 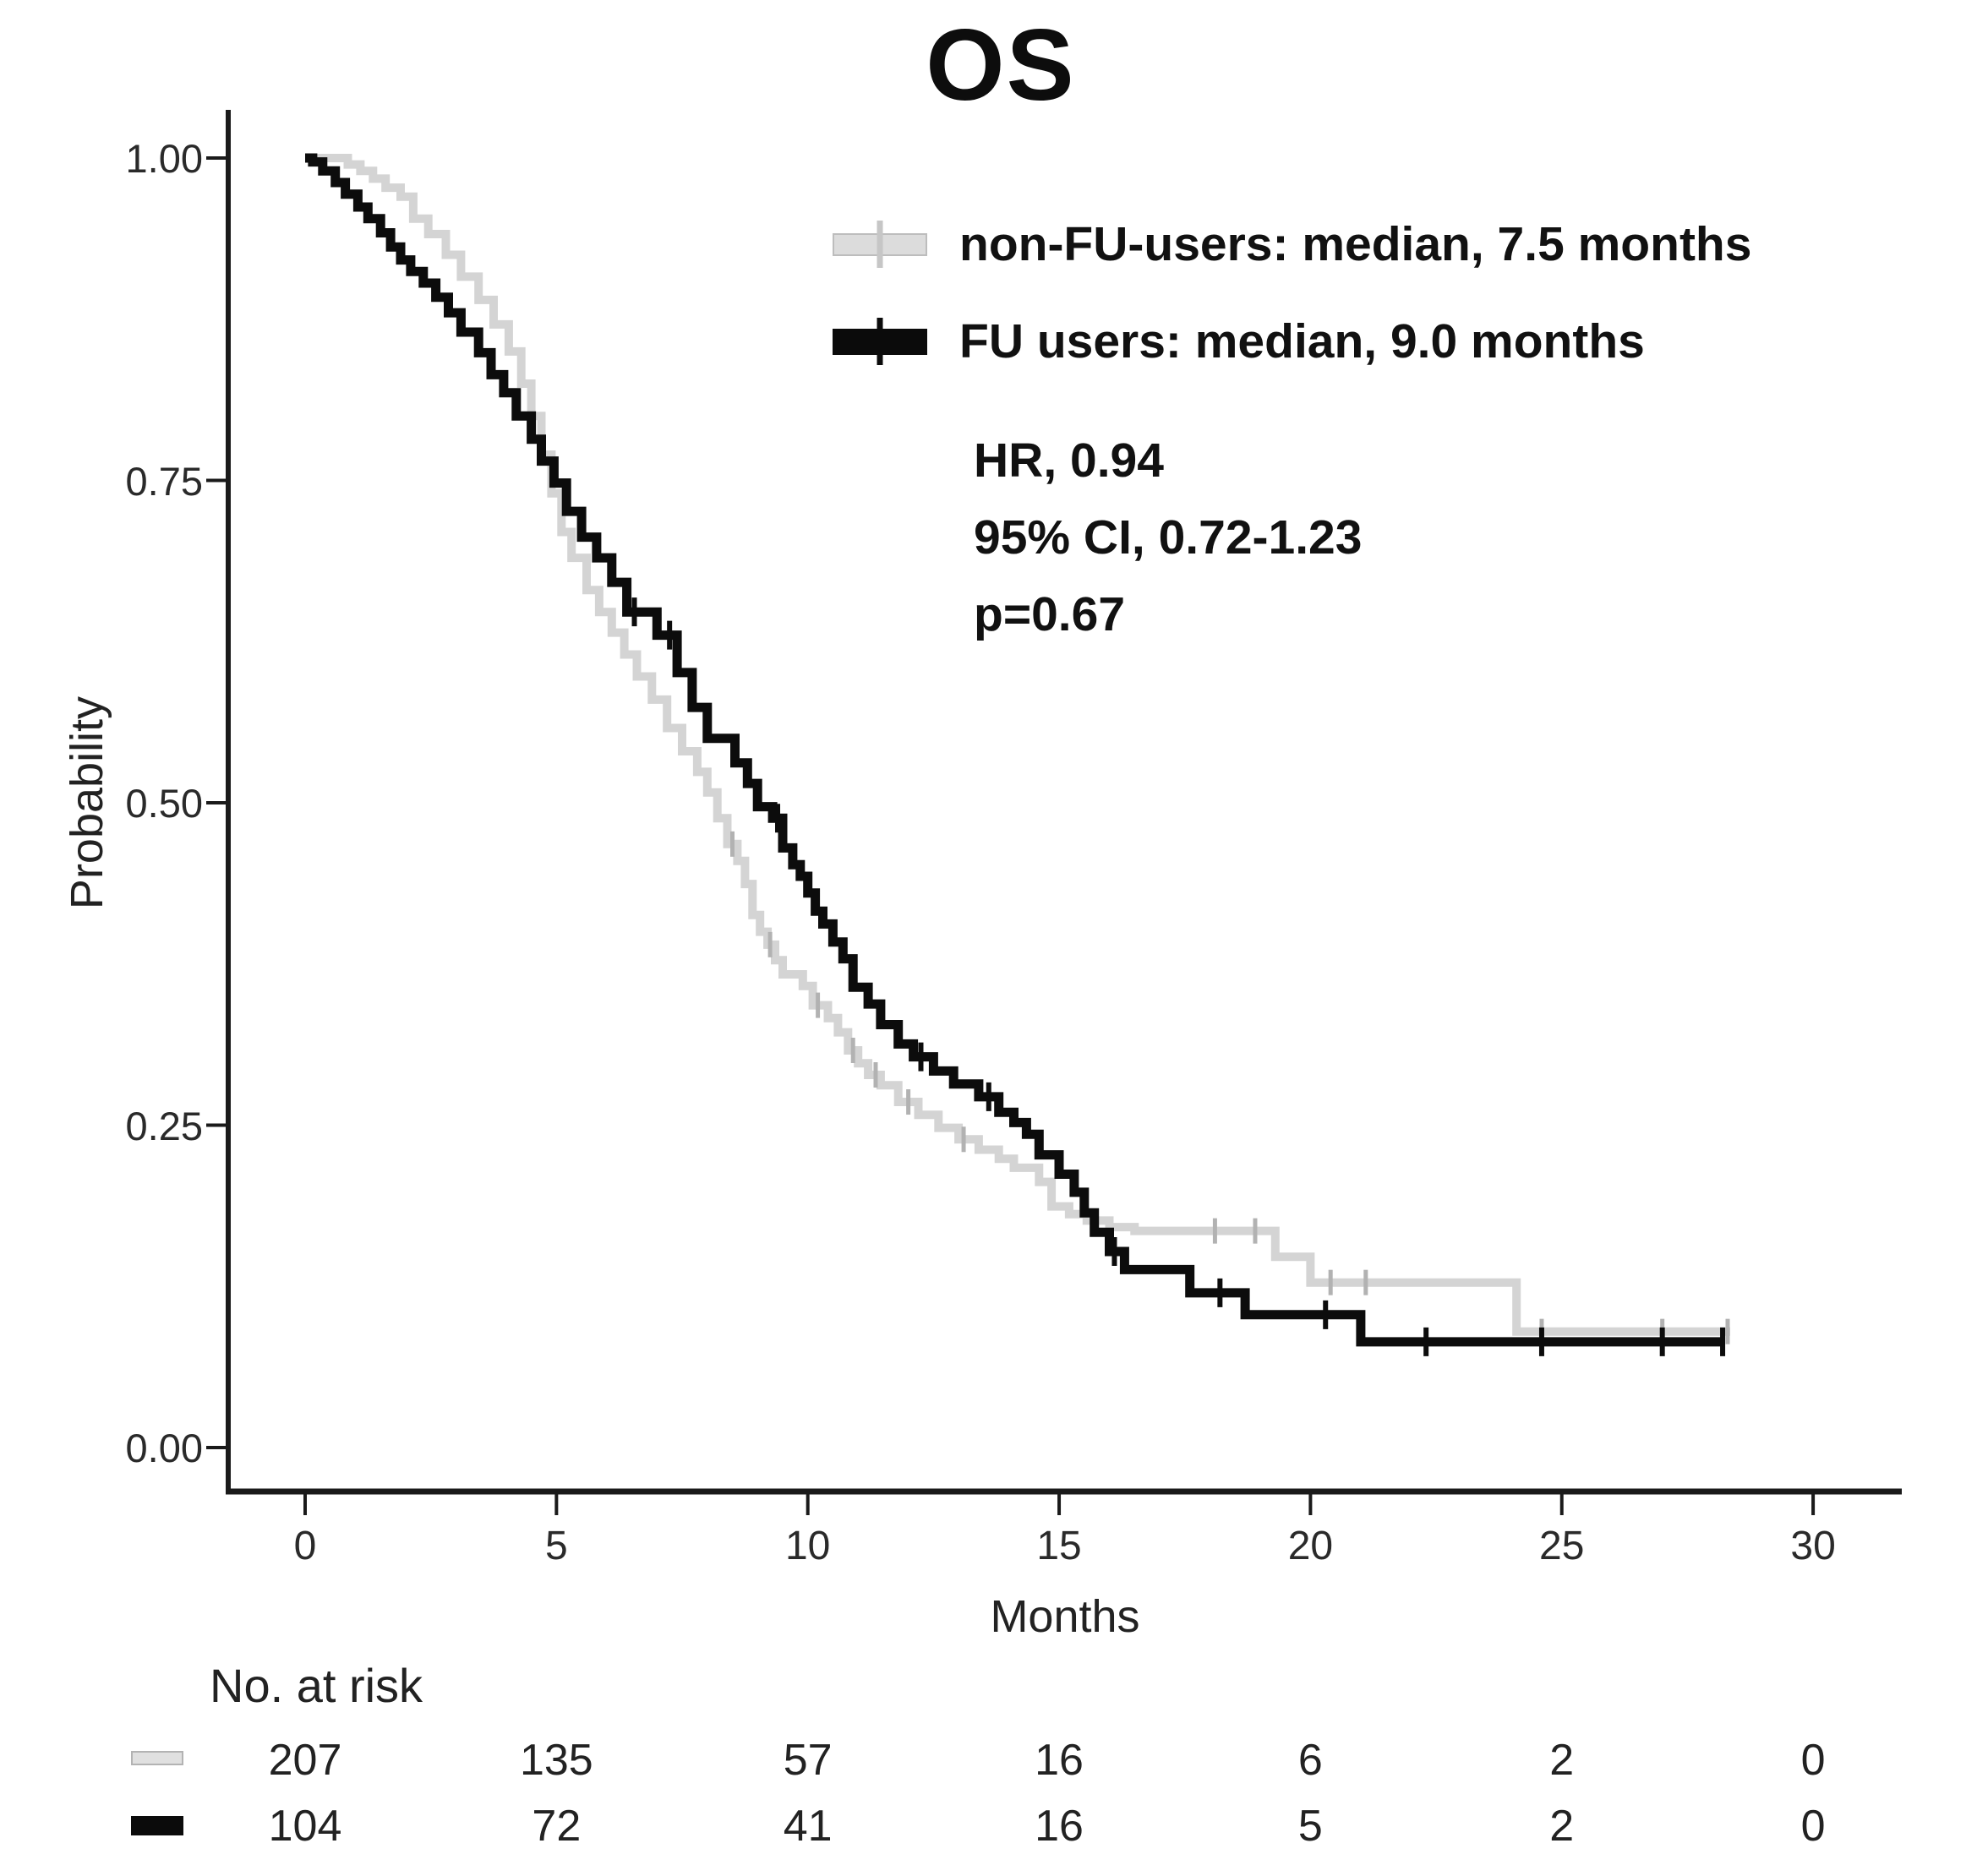 I want to click on x-tick-label: 15, so click(x=1059, y=1546).